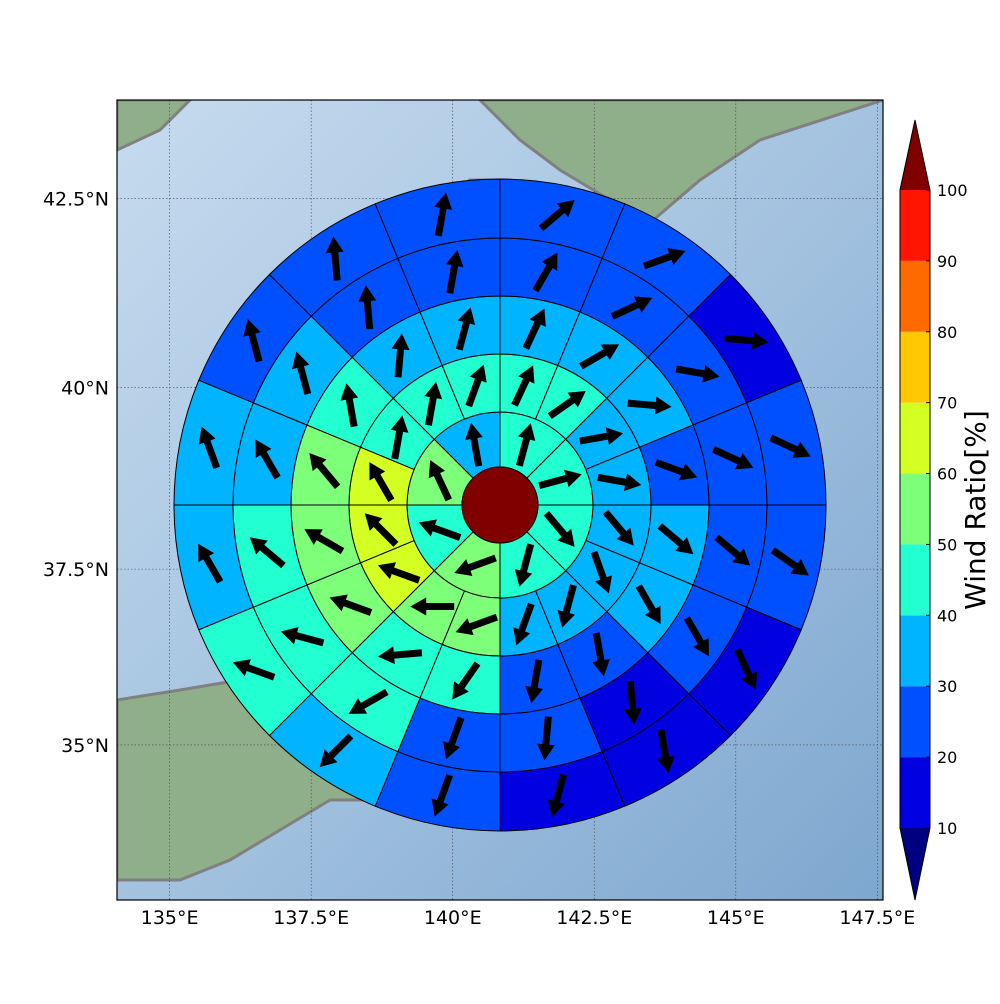  What do you see at coordinates (952, 190) in the screenshot?
I see `colorbar-tick-label: 100` at bounding box center [952, 190].